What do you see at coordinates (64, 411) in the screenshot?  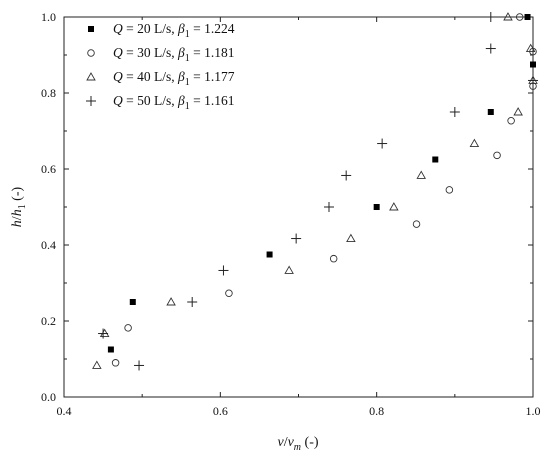 I see `x-tick-label: 0.4` at bounding box center [64, 411].